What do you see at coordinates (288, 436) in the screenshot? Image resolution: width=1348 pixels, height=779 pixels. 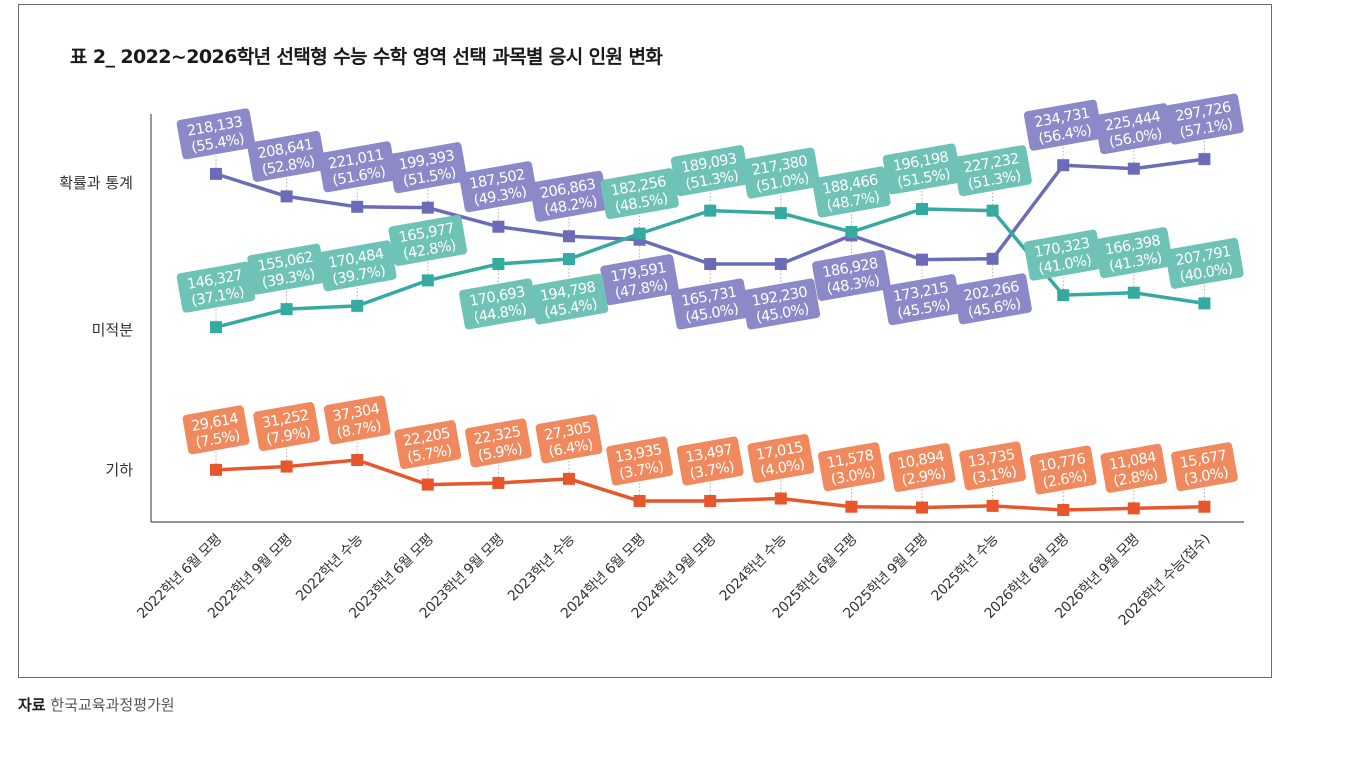 I see `share-label: (7.9%)` at bounding box center [288, 436].